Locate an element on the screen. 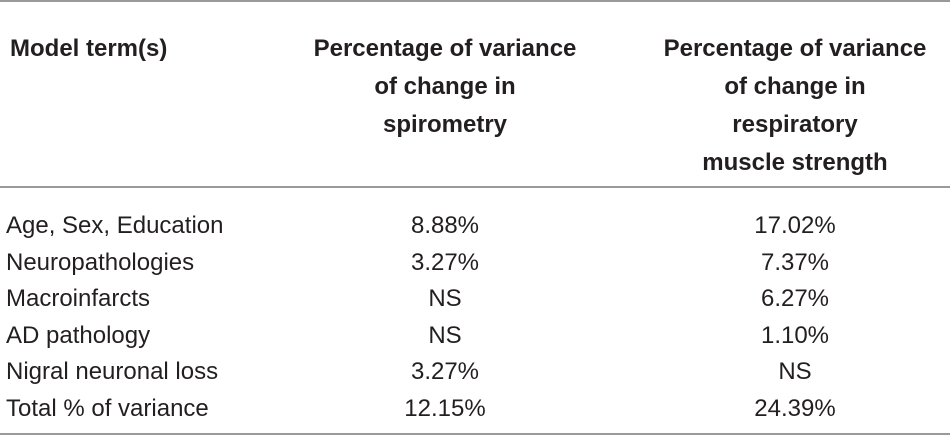 The width and height of the screenshot is (950, 439). model-term-cell: Nigral neuronal loss is located at coordinates (112, 372).